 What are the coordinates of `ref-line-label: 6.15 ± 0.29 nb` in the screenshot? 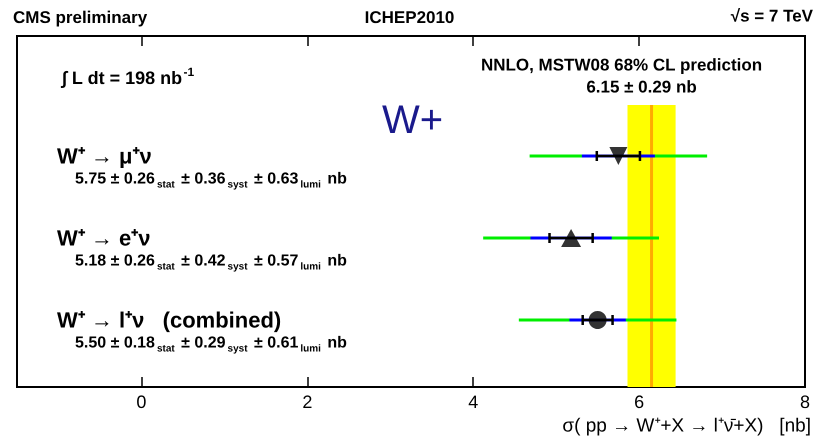 It's located at (641, 87).